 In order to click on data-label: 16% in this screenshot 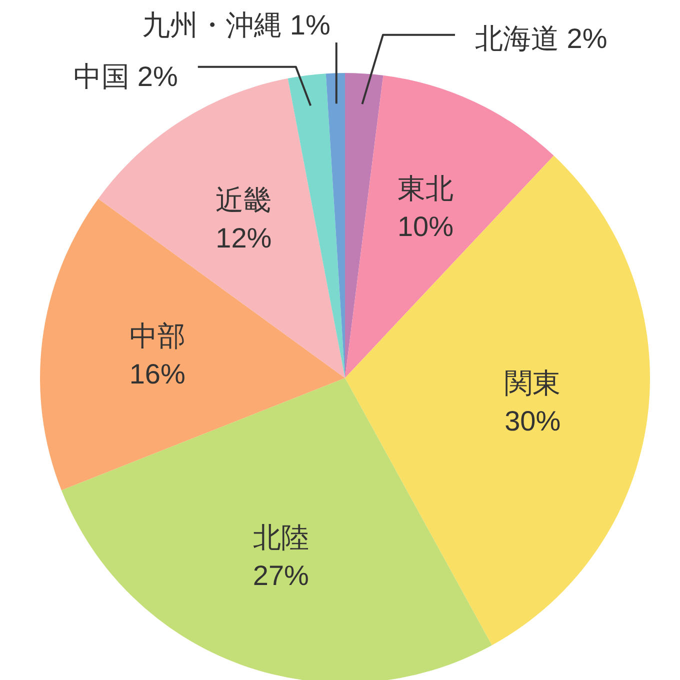, I will do `click(157, 373)`.